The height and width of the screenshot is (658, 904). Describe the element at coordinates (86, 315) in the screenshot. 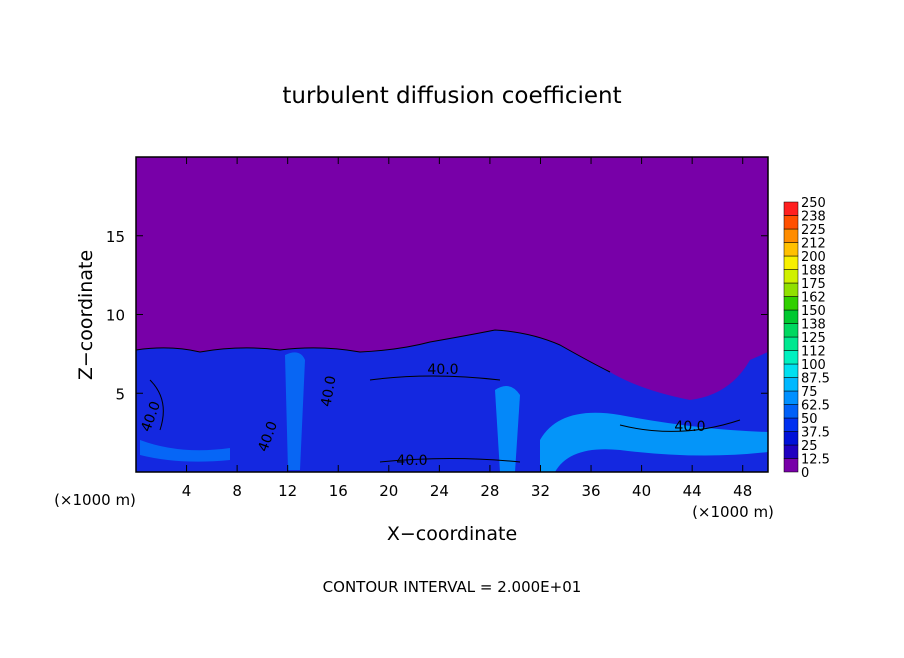

I see `y-axis-label: Z−coordinate` at that location.